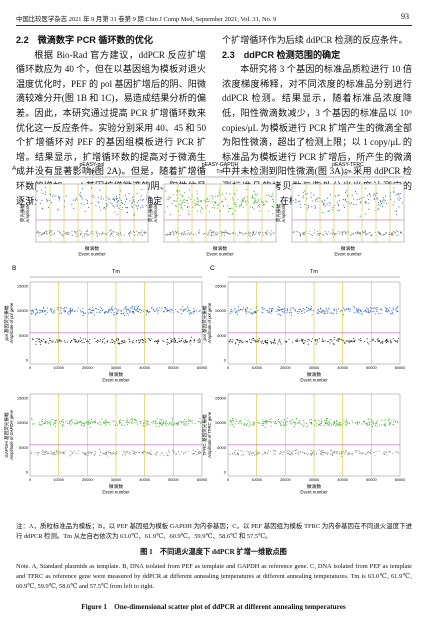  What do you see at coordinates (228, 368) in the screenshot?
I see `x-tick-label: 0` at bounding box center [228, 368].